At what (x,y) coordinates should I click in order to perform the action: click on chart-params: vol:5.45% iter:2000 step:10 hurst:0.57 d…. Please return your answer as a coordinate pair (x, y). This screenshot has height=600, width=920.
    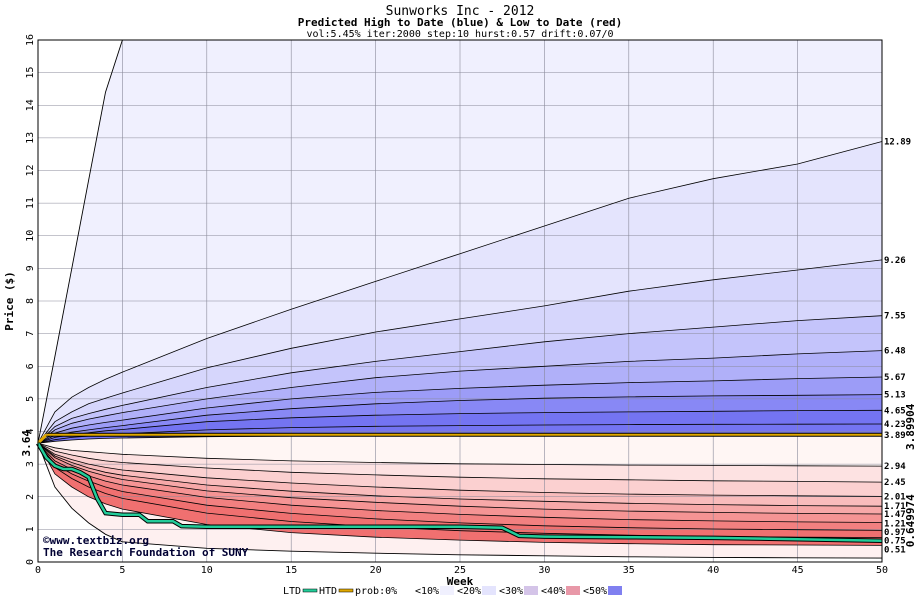
    Looking at the image, I should click on (459, 34).